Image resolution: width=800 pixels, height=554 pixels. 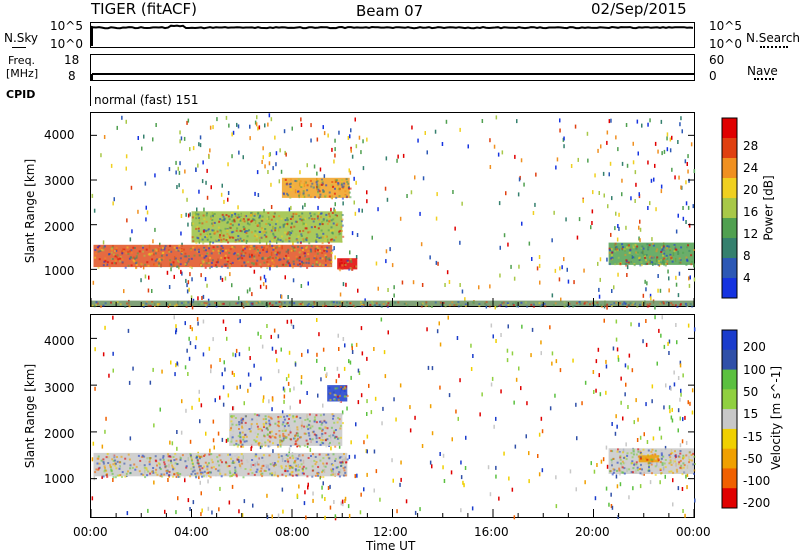 What do you see at coordinates (713, 76) in the screenshot?
I see `nave-tick-bottom: 0` at bounding box center [713, 76].